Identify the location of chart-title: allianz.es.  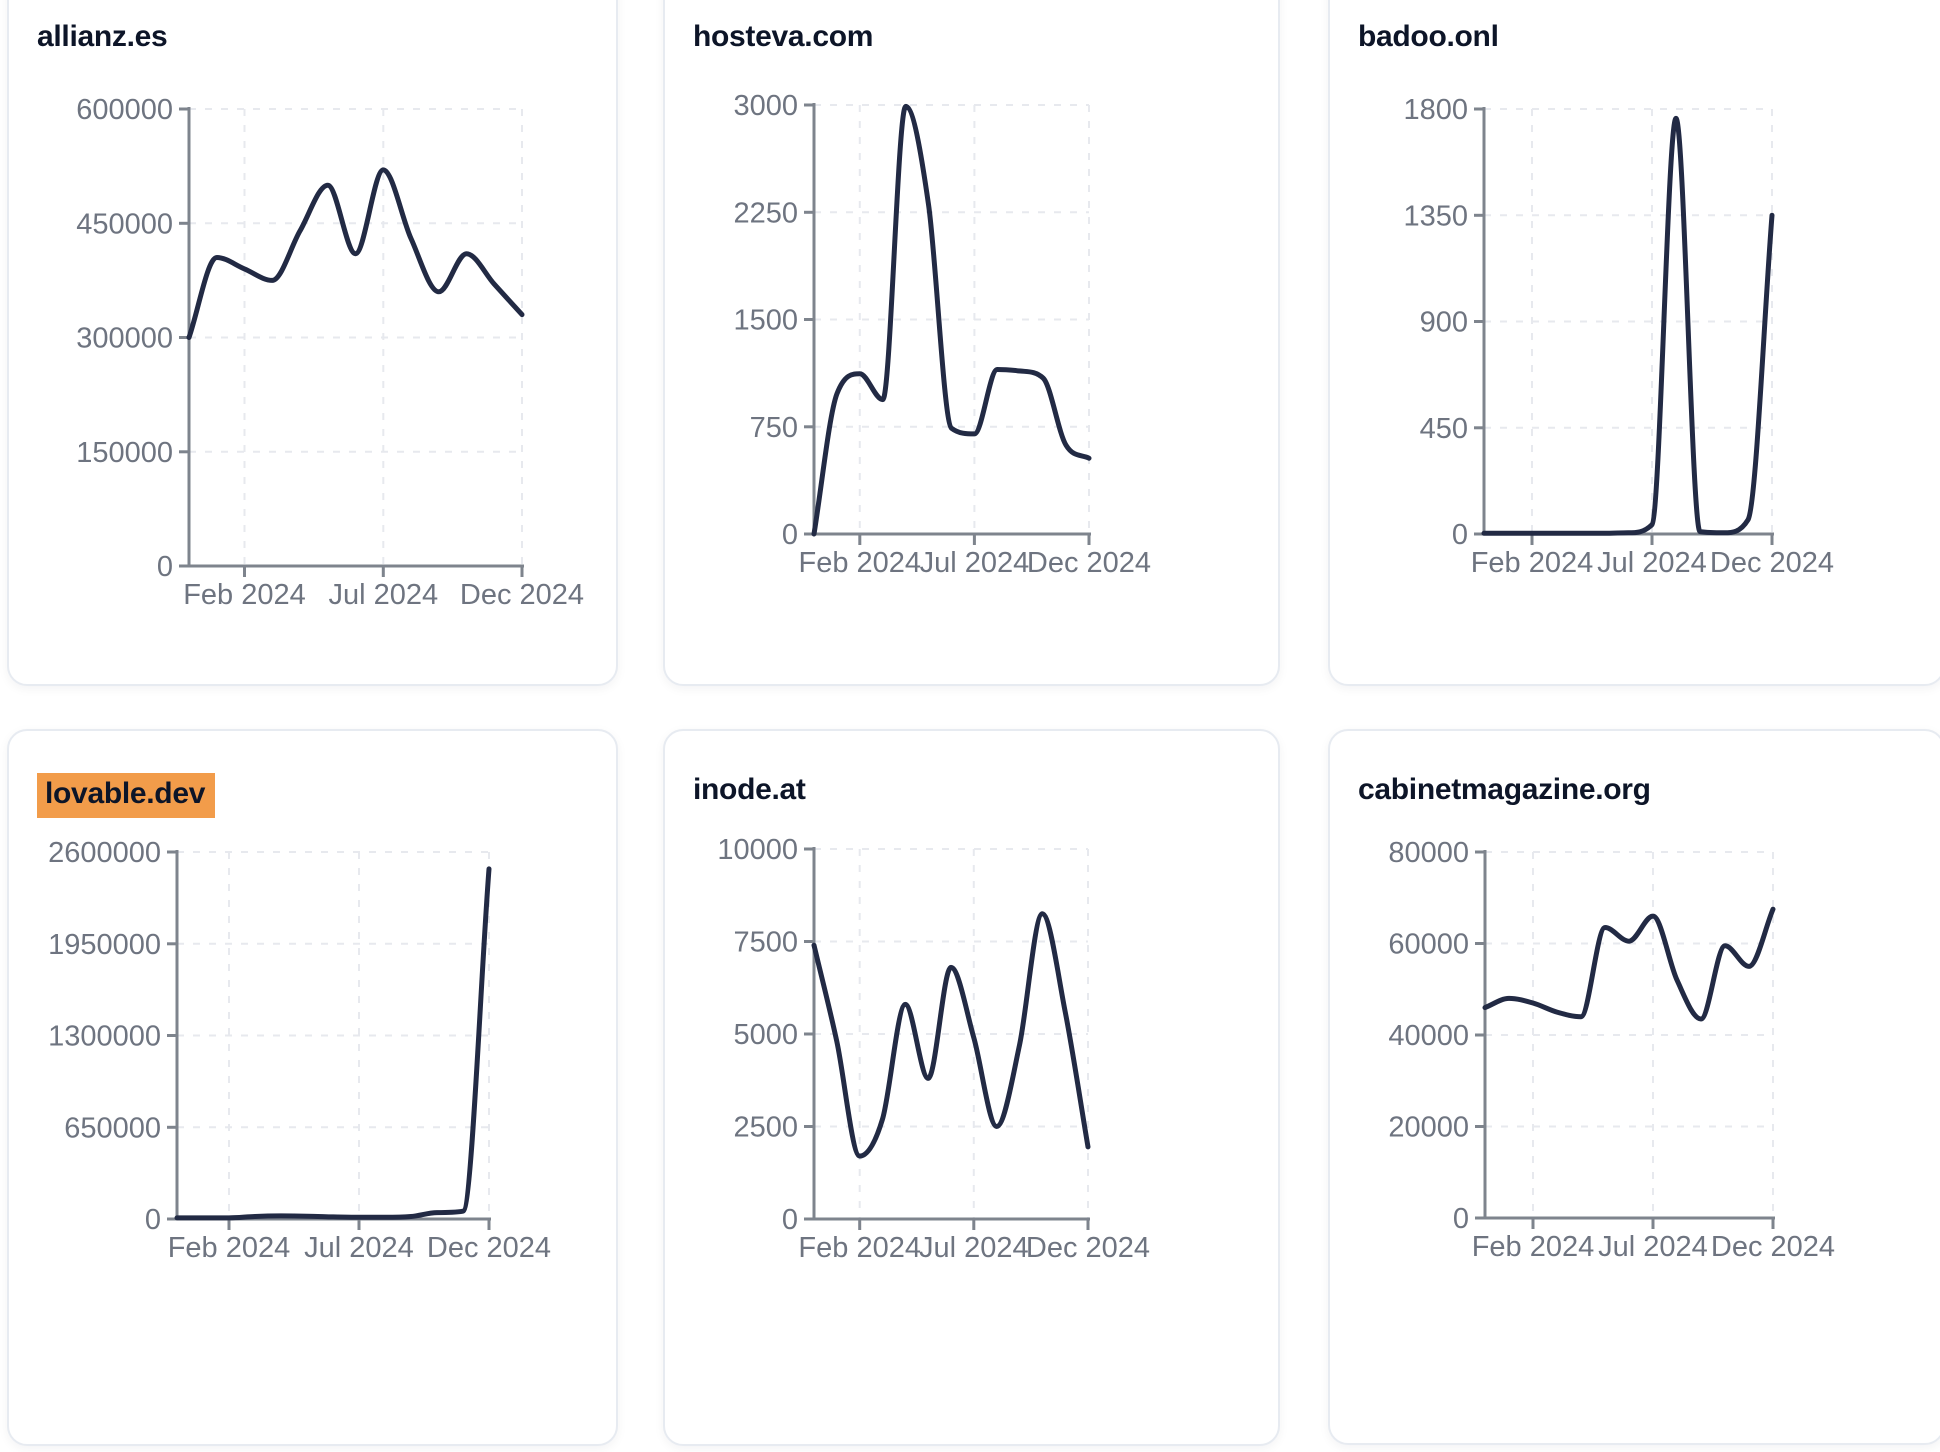
(102, 37).